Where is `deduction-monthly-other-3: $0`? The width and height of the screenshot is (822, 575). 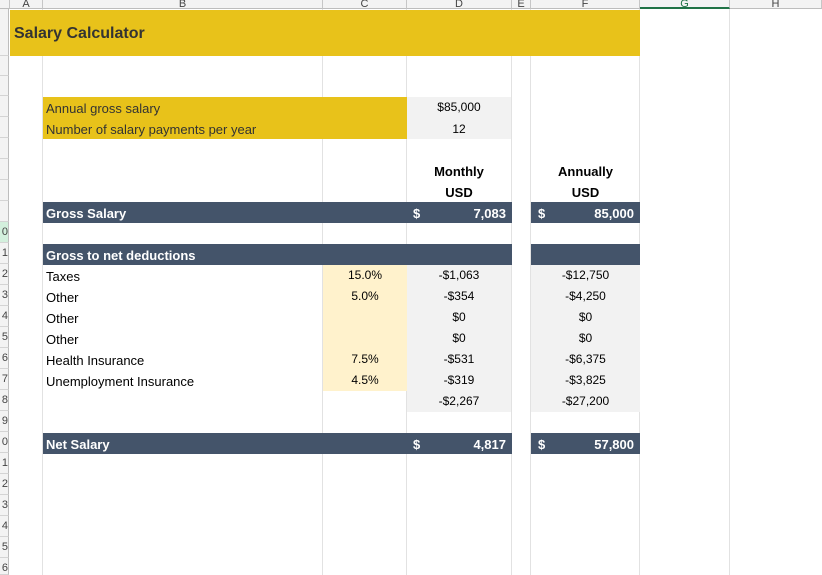
deduction-monthly-other-3: $0 is located at coordinates (459, 338).